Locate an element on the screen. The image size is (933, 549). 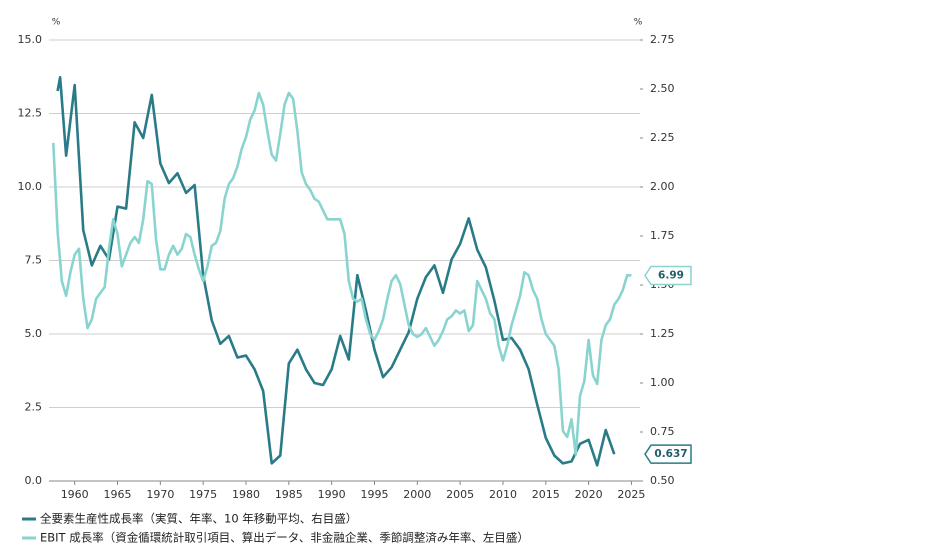
y-tick-label: 12.5 is located at coordinates (30, 113).